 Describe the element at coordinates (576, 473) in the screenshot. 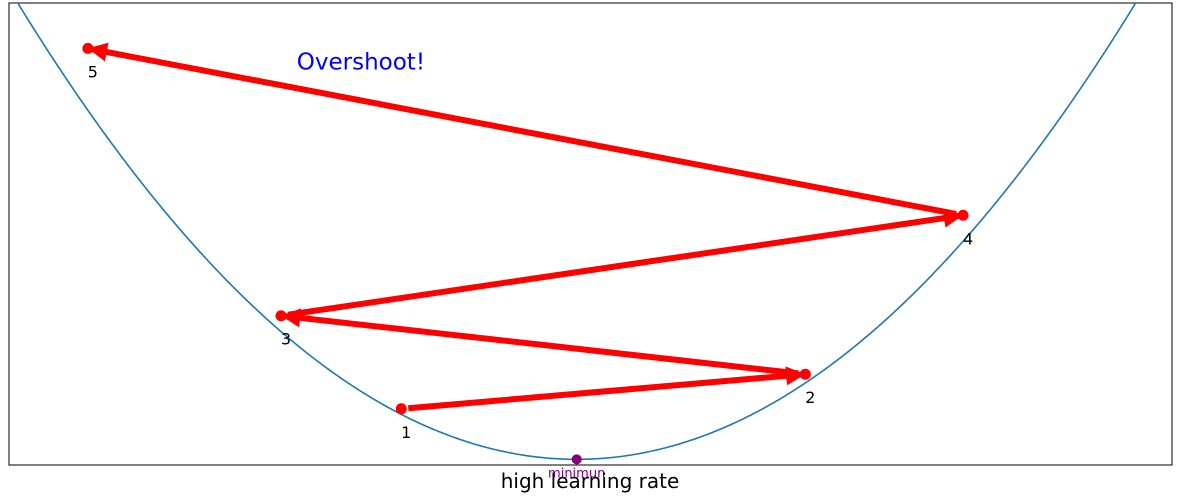

I see `minimum-label: minimun` at that location.